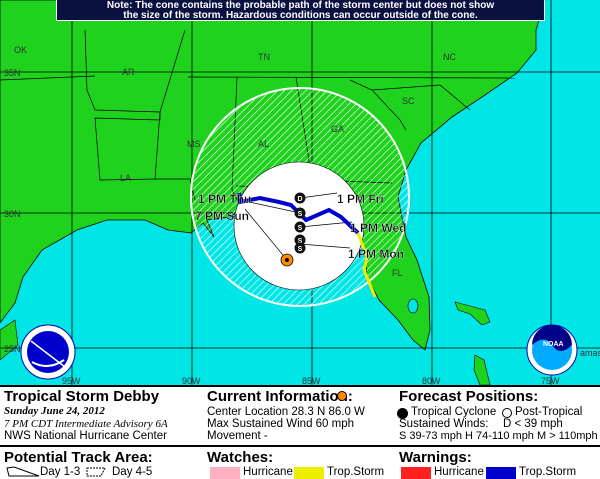 Image resolution: width=600 pixels, height=479 pixels. Describe the element at coordinates (507, 413) in the screenshot. I see `post-tropical-icon` at that location.